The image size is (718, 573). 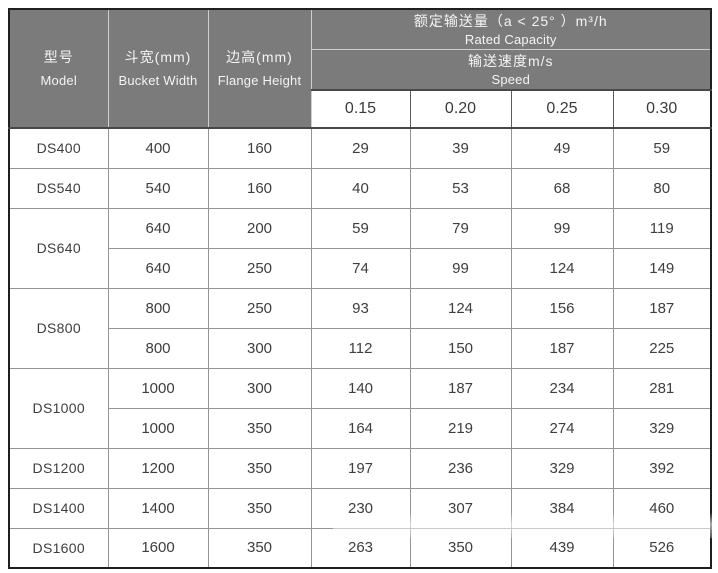 I want to click on capacity-cell: 526, so click(x=662, y=548).